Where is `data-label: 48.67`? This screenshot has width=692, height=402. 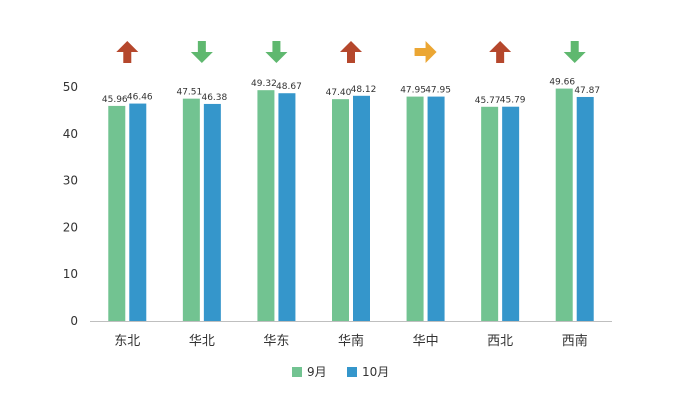
data-label: 48.67 is located at coordinates (289, 87).